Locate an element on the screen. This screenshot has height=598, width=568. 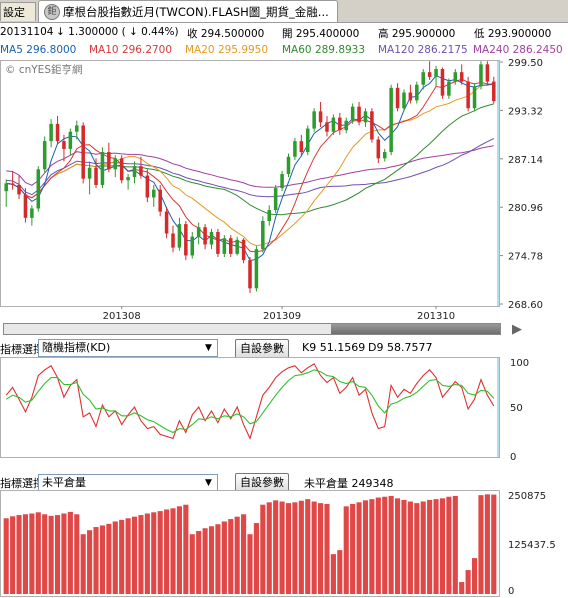
kd-plot-frame is located at coordinates (250, 407).